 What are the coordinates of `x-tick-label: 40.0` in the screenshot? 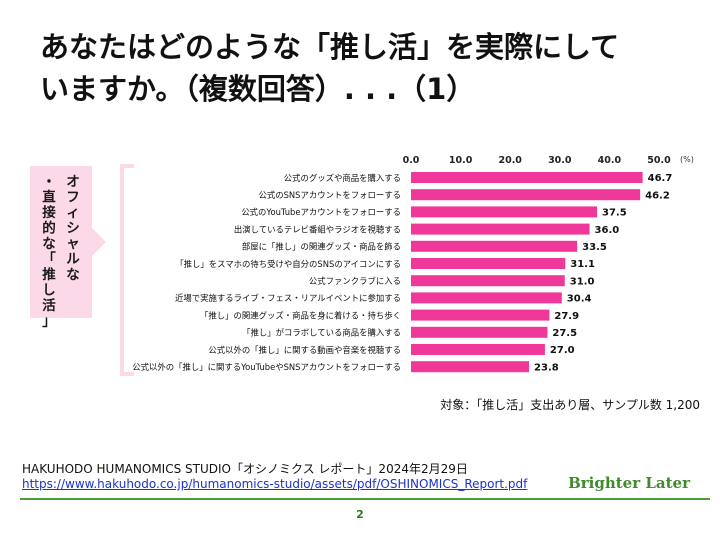 It's located at (610, 160).